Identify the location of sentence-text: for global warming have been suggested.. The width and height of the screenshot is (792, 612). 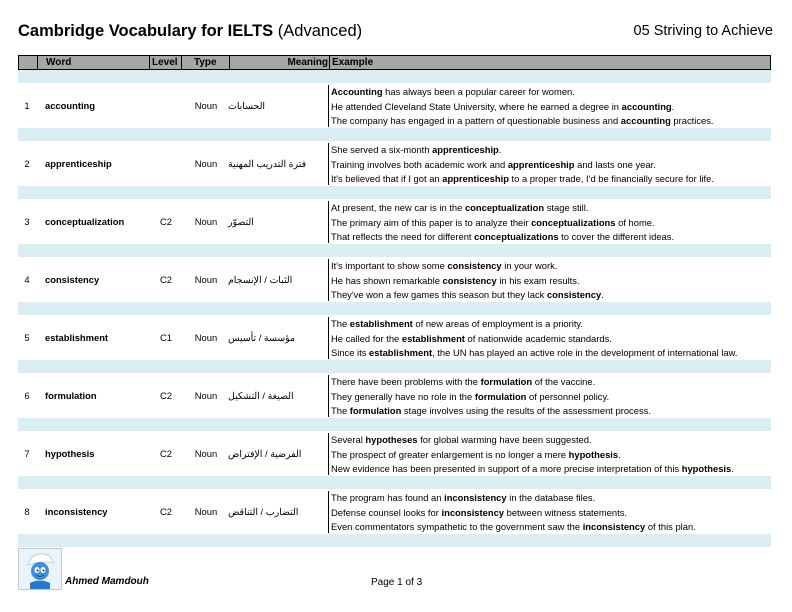
(504, 439).